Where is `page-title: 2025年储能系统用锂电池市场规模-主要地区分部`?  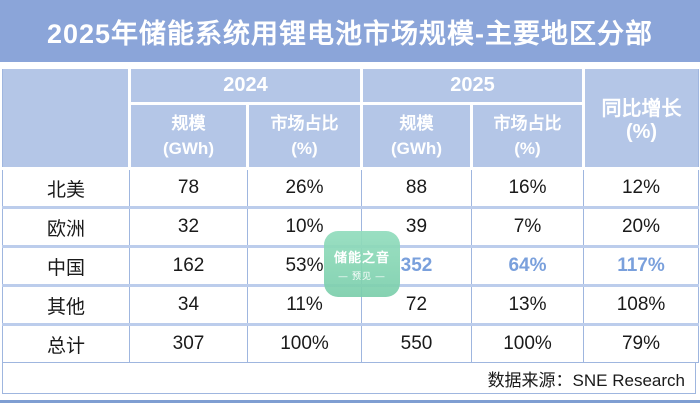
page-title: 2025年储能系统用锂电池市场规模-主要地区分部 is located at coordinates (350, 33).